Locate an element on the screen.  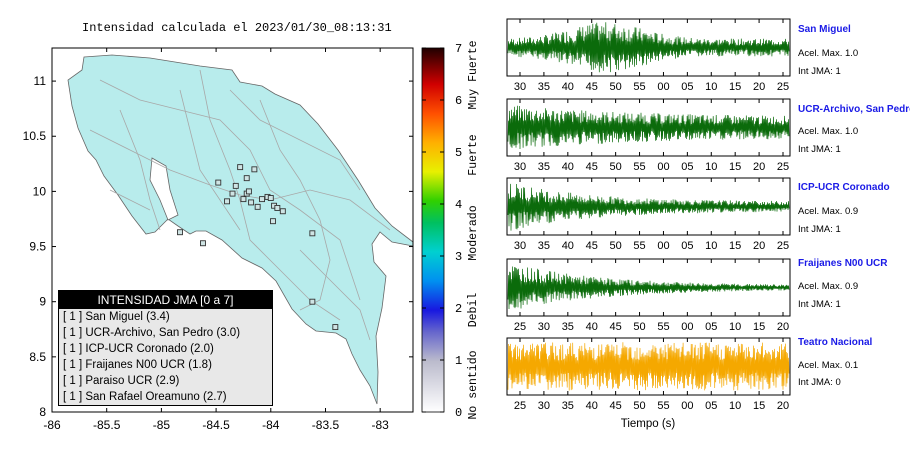
colorbar-category-label: Muy Fuerte is located at coordinates (473, 74).